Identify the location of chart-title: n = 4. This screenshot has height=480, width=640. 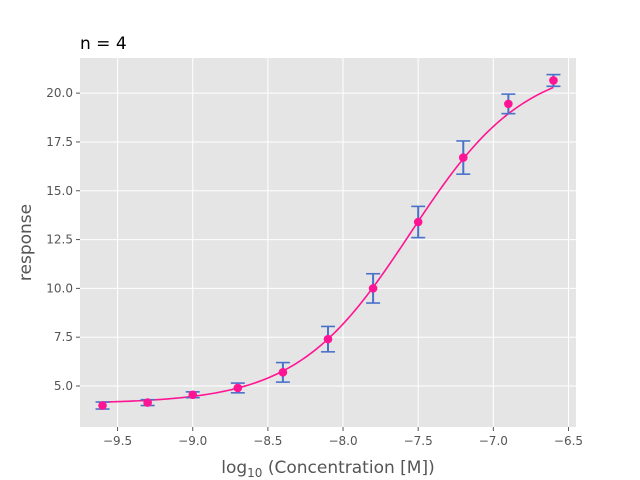
(103, 44).